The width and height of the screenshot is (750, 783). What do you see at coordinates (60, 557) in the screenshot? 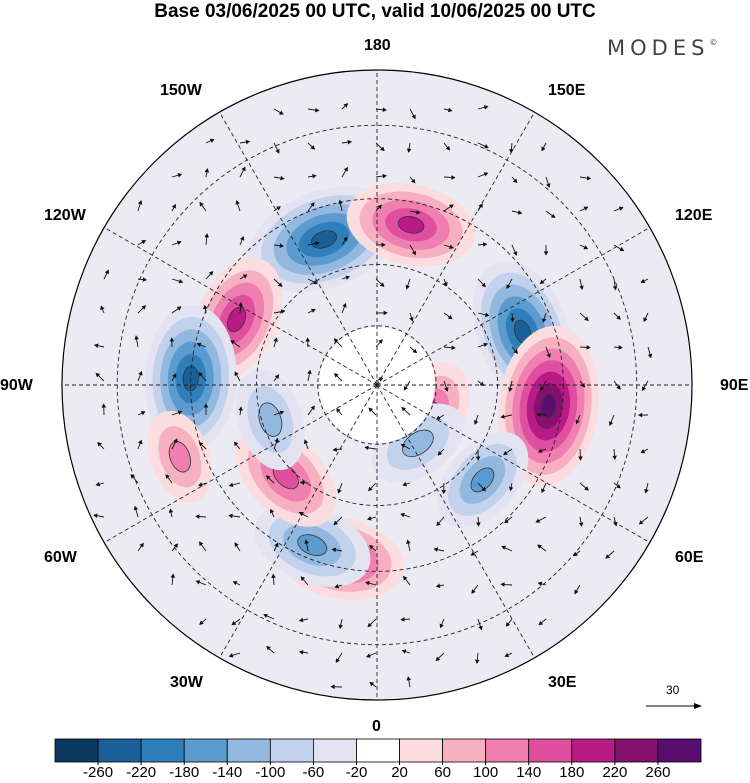
I see `lon-label-60w: 60W` at bounding box center [60, 557].